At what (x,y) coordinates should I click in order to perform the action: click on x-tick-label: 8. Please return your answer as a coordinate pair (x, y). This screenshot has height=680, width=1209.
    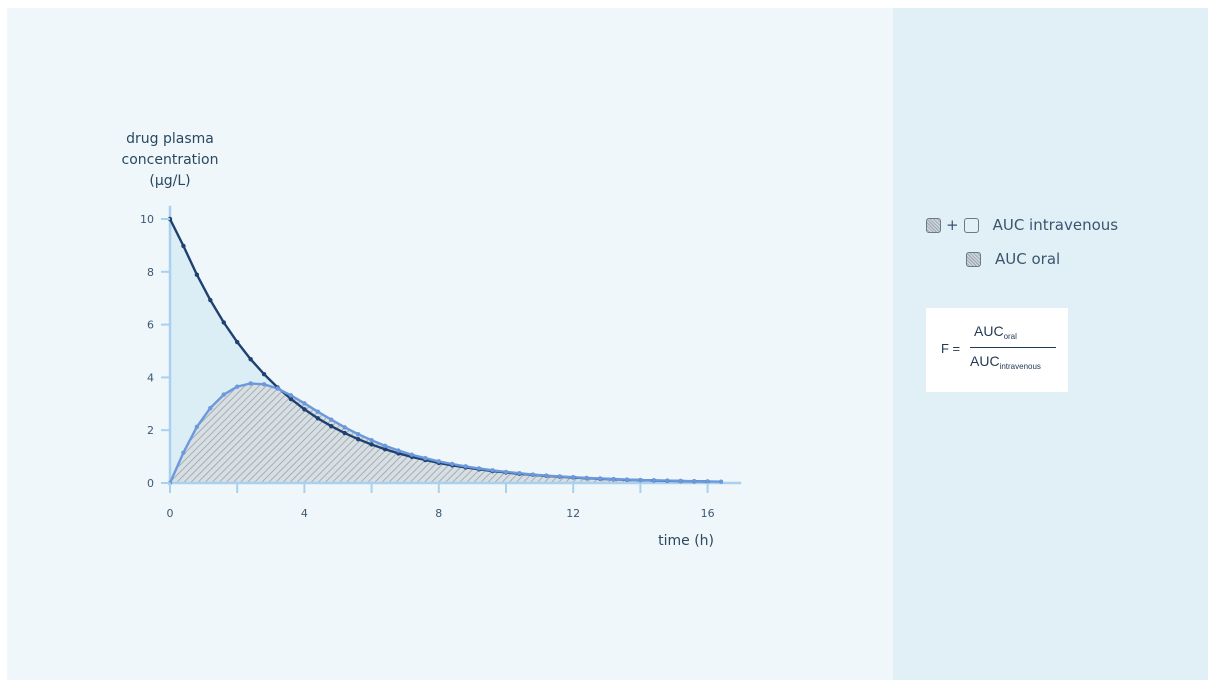
    Looking at the image, I should click on (438, 513).